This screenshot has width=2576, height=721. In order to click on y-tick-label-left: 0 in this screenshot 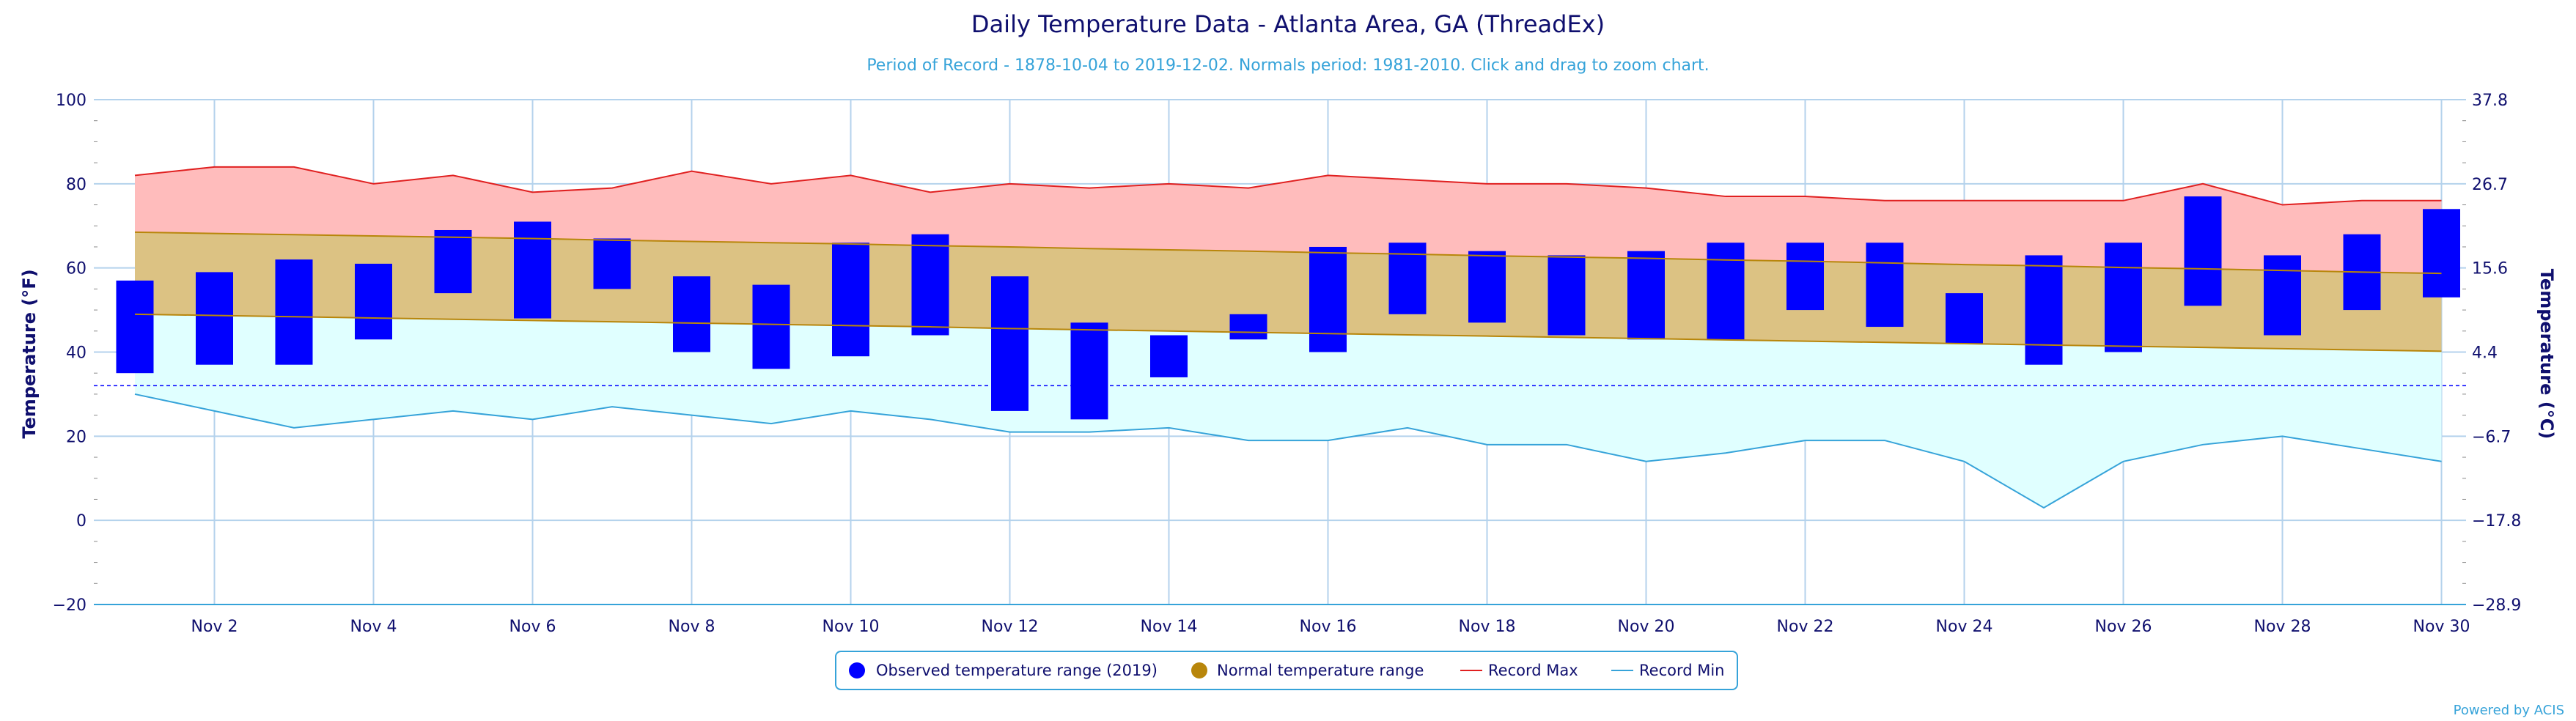, I will do `click(81, 521)`.